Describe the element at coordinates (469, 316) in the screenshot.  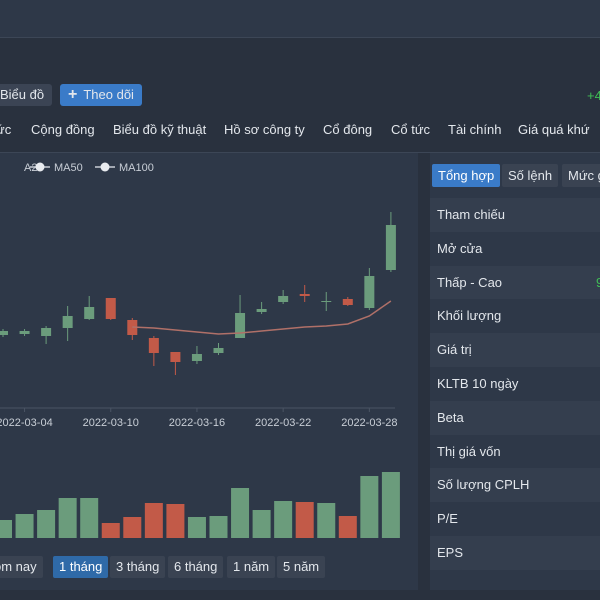
I see `row-label: Khối lượng` at that location.